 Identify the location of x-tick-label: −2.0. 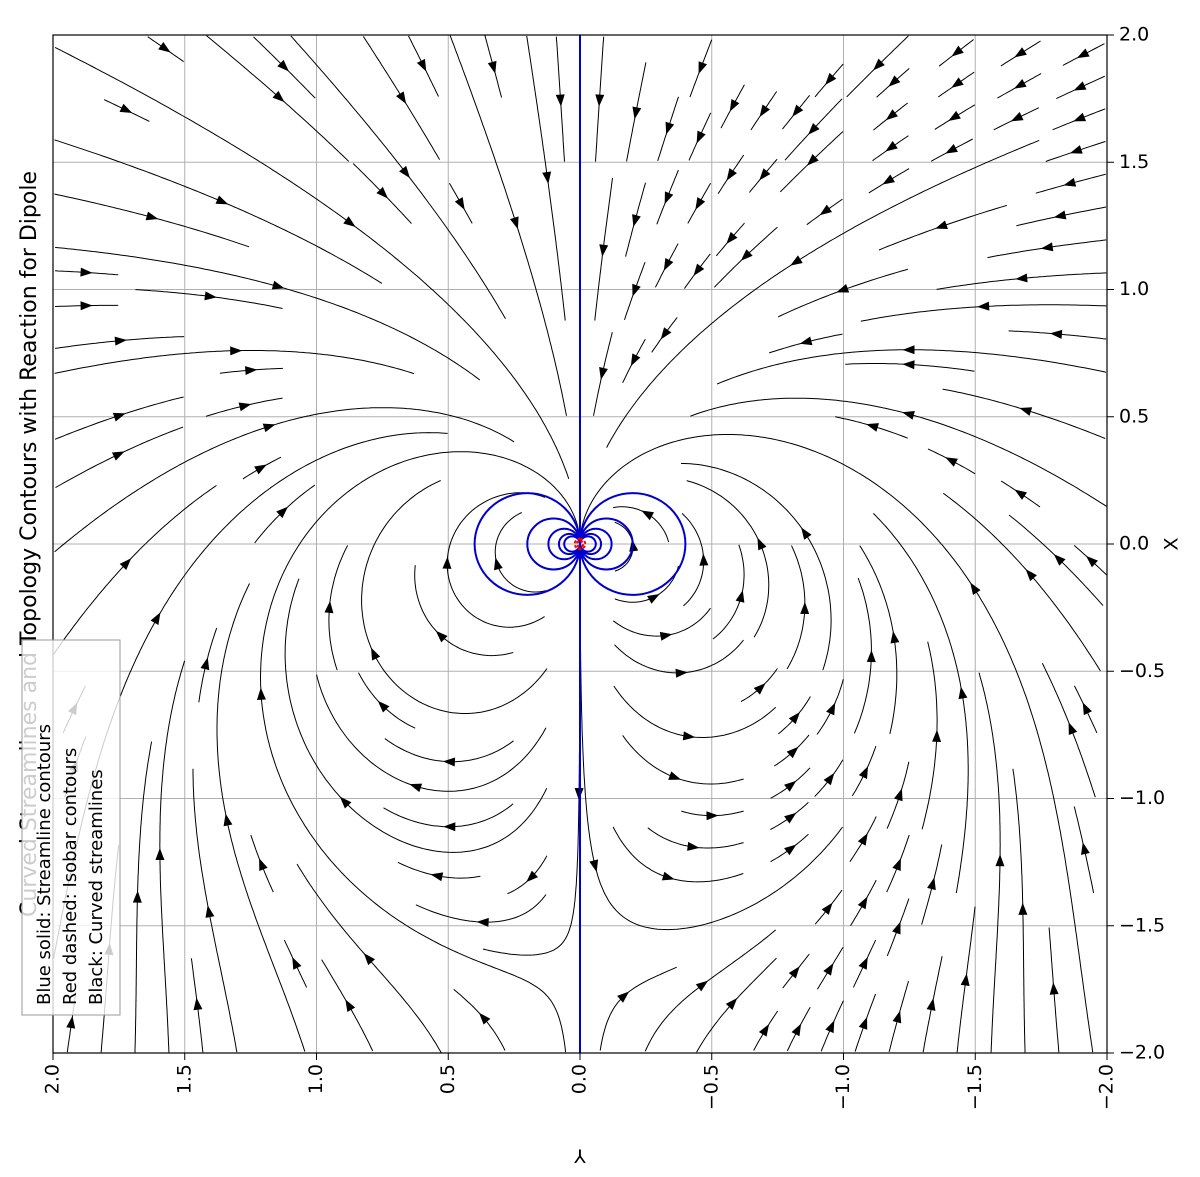
(1142, 1053).